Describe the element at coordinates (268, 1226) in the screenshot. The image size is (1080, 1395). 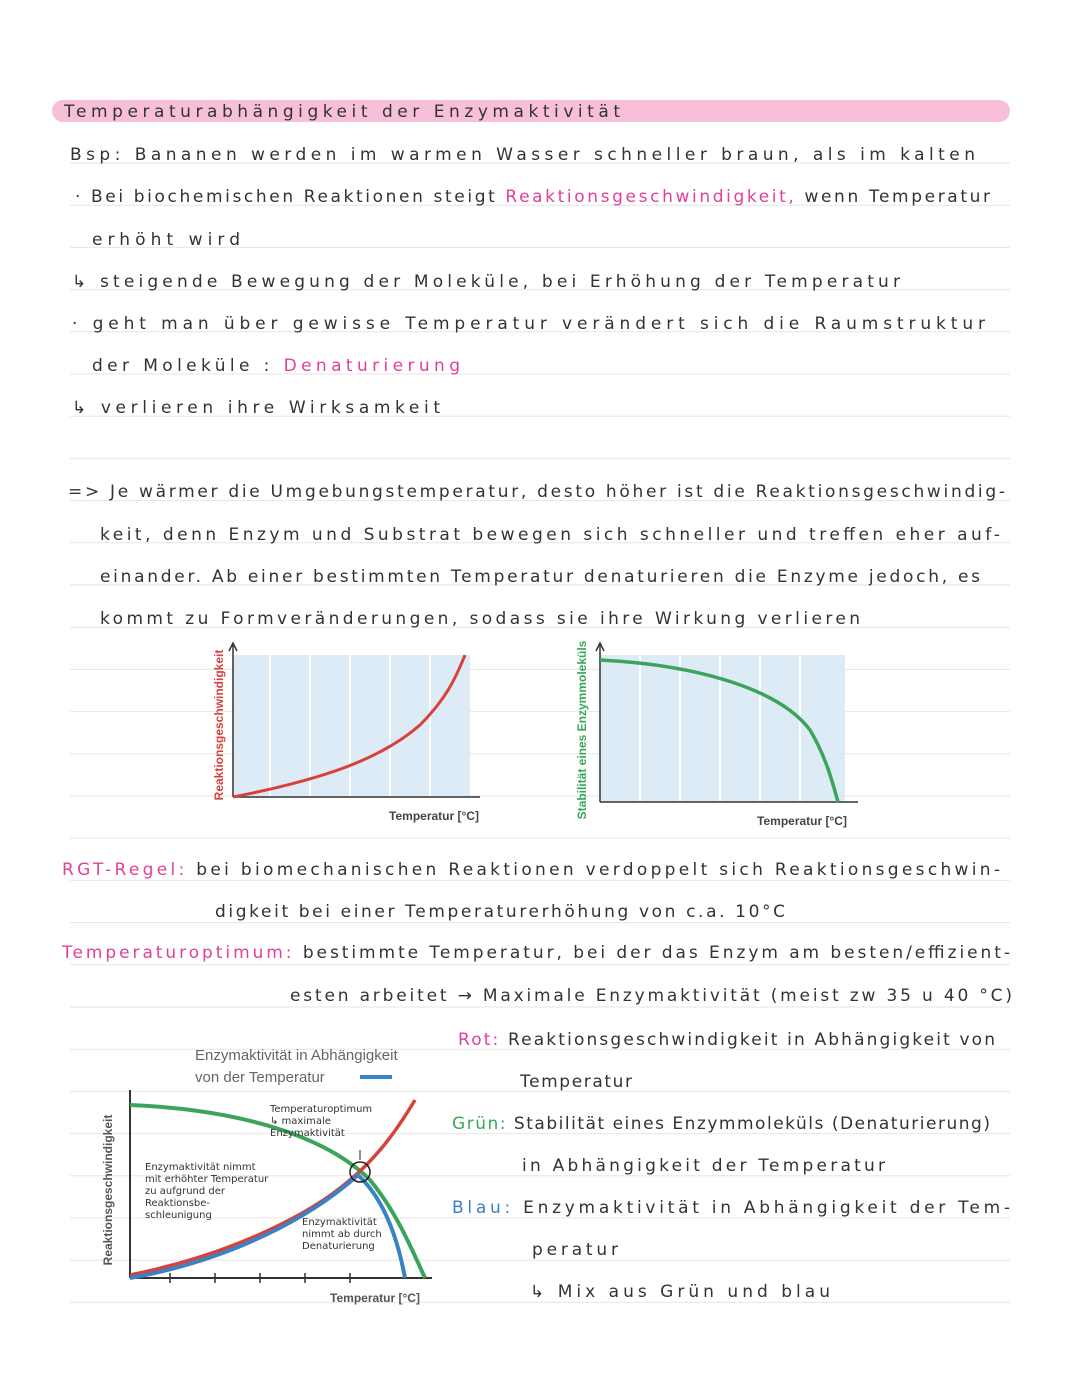
I see `blue-curve` at that location.